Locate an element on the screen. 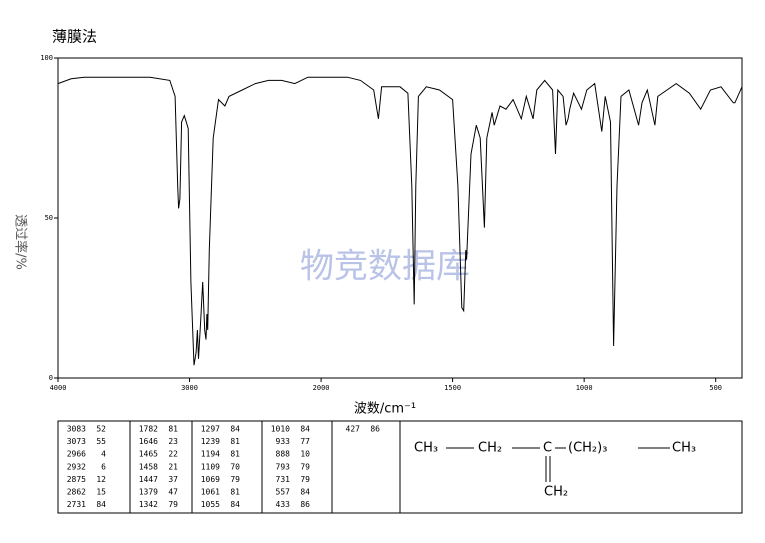 Image resolution: width=765 pixels, height=543 pixels. peak-transmittance: 10 is located at coordinates (305, 454).